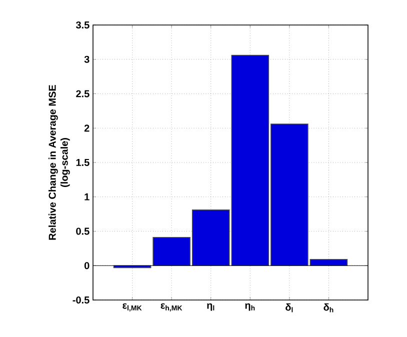 The image size is (407, 337). I want to click on x-tick-label: δ$_{h}$, so click(329, 307).